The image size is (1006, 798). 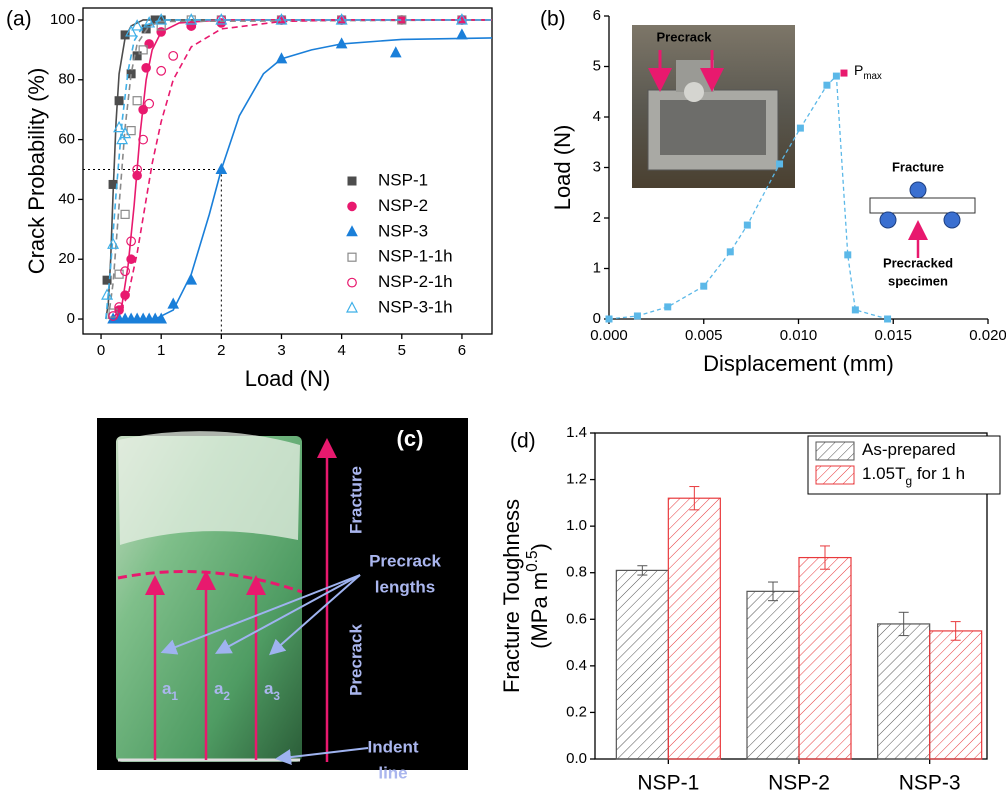 I want to click on x-tick-label: 1, so click(x=161, y=350).